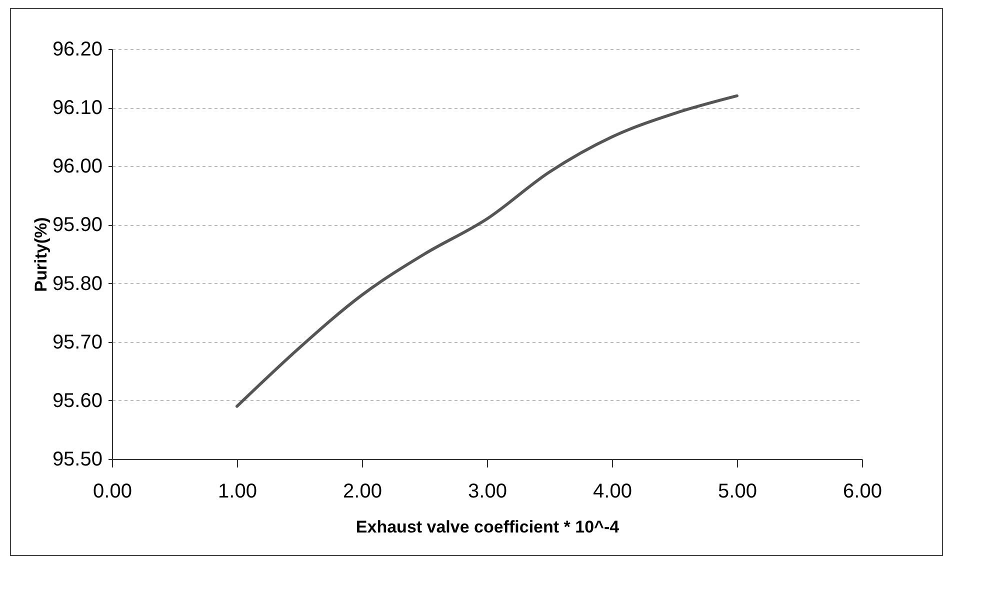 Image resolution: width=981 pixels, height=601 pixels. What do you see at coordinates (237, 491) in the screenshot?
I see `x-tick-label: 1.00` at bounding box center [237, 491].